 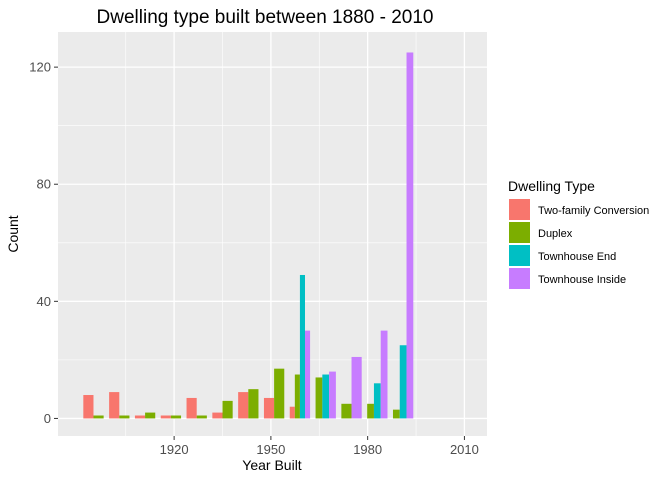 I want to click on x-tick-label: 1980, so click(x=367, y=449).